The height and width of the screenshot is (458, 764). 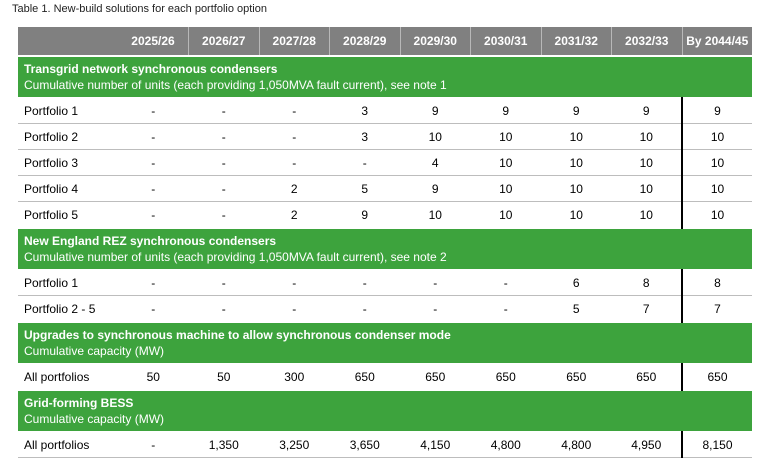 I want to click on header-blank-cell, so click(x=68, y=41).